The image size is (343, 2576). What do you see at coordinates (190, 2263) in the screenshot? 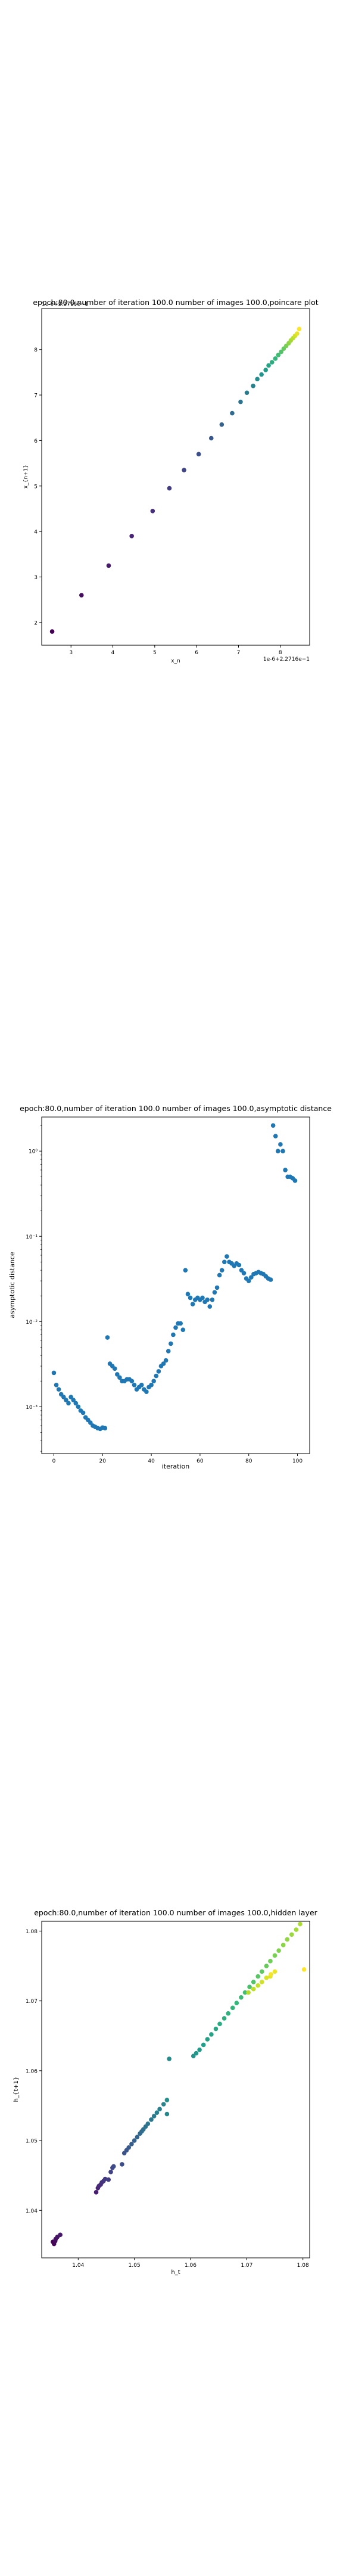
I see `hidden-layer-x-ticks: 1.04 1.05 1.06 1.07 1.08` at bounding box center [190, 2263].